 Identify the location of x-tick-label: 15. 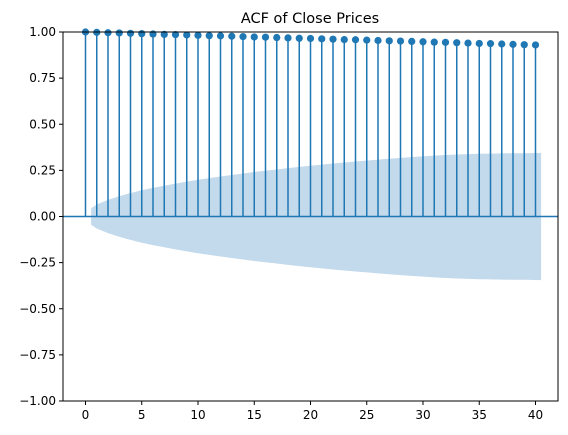
(254, 415).